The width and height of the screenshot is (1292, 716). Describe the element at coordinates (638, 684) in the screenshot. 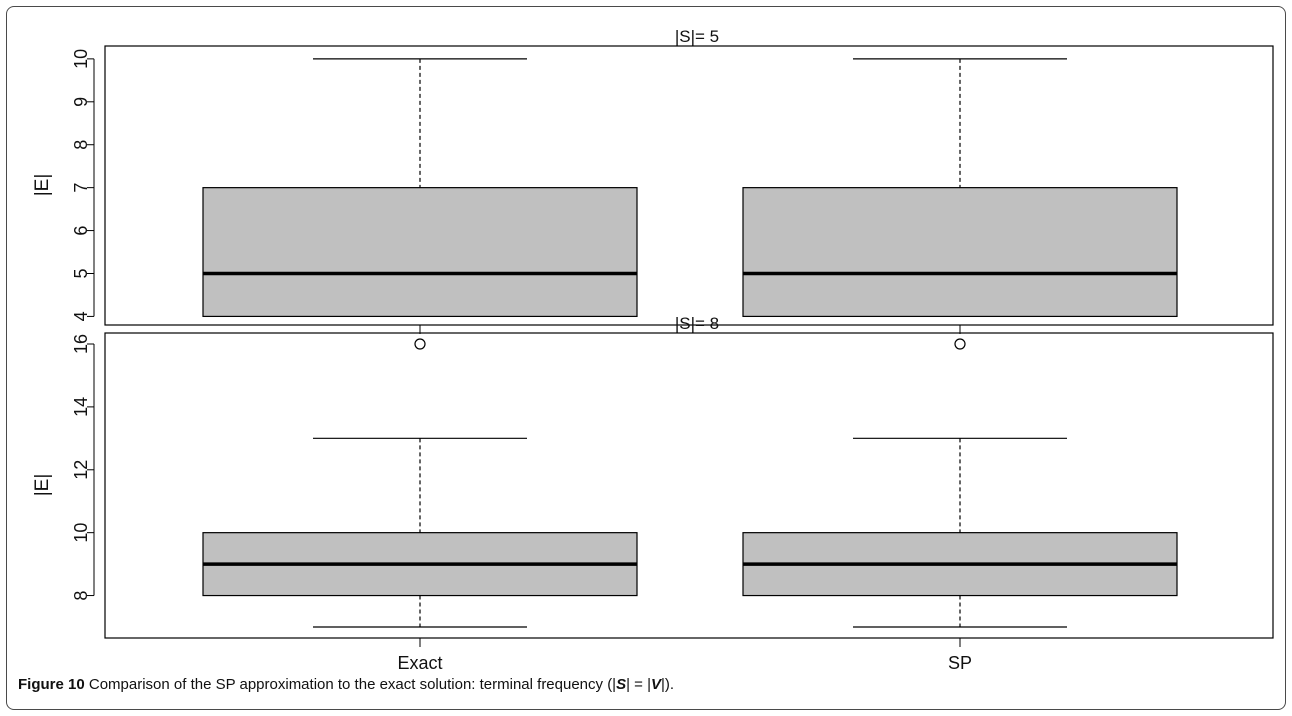

I see `caption-text-mid: | = |` at that location.